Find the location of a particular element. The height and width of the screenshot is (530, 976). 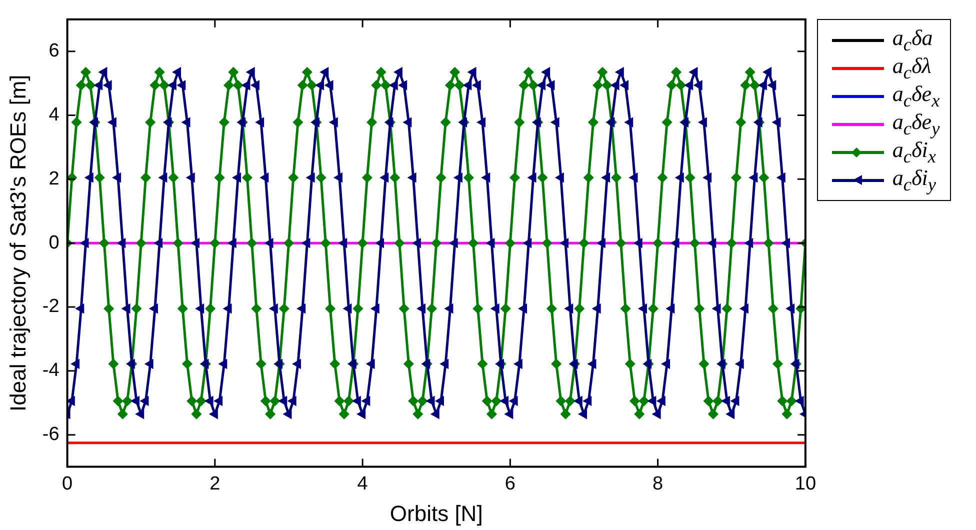

x-tick-label: 4 is located at coordinates (362, 483).